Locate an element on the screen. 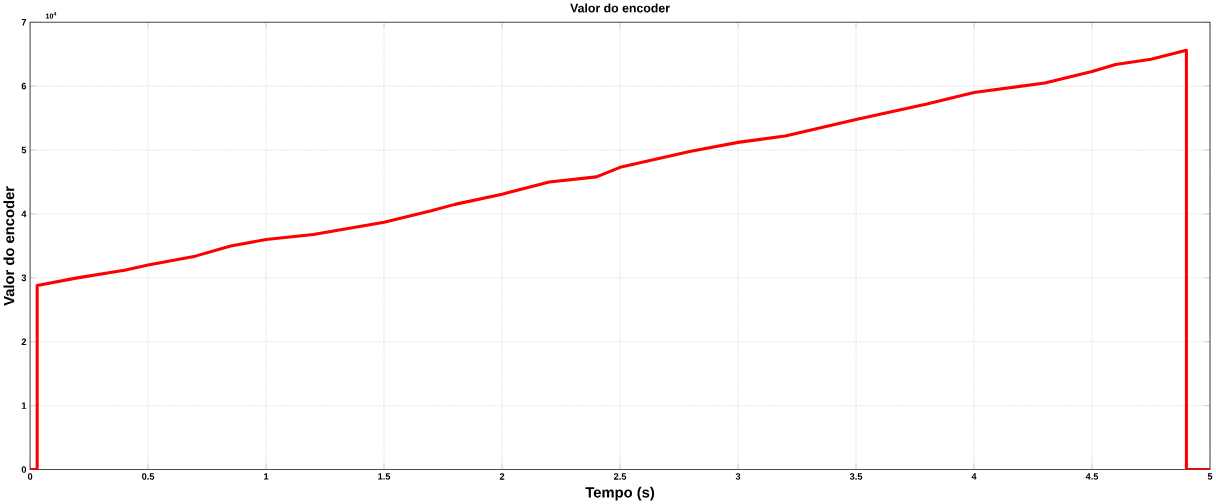 Image resolution: width=1216 pixels, height=504 pixels. y-tick-label: 0 is located at coordinates (24, 469).